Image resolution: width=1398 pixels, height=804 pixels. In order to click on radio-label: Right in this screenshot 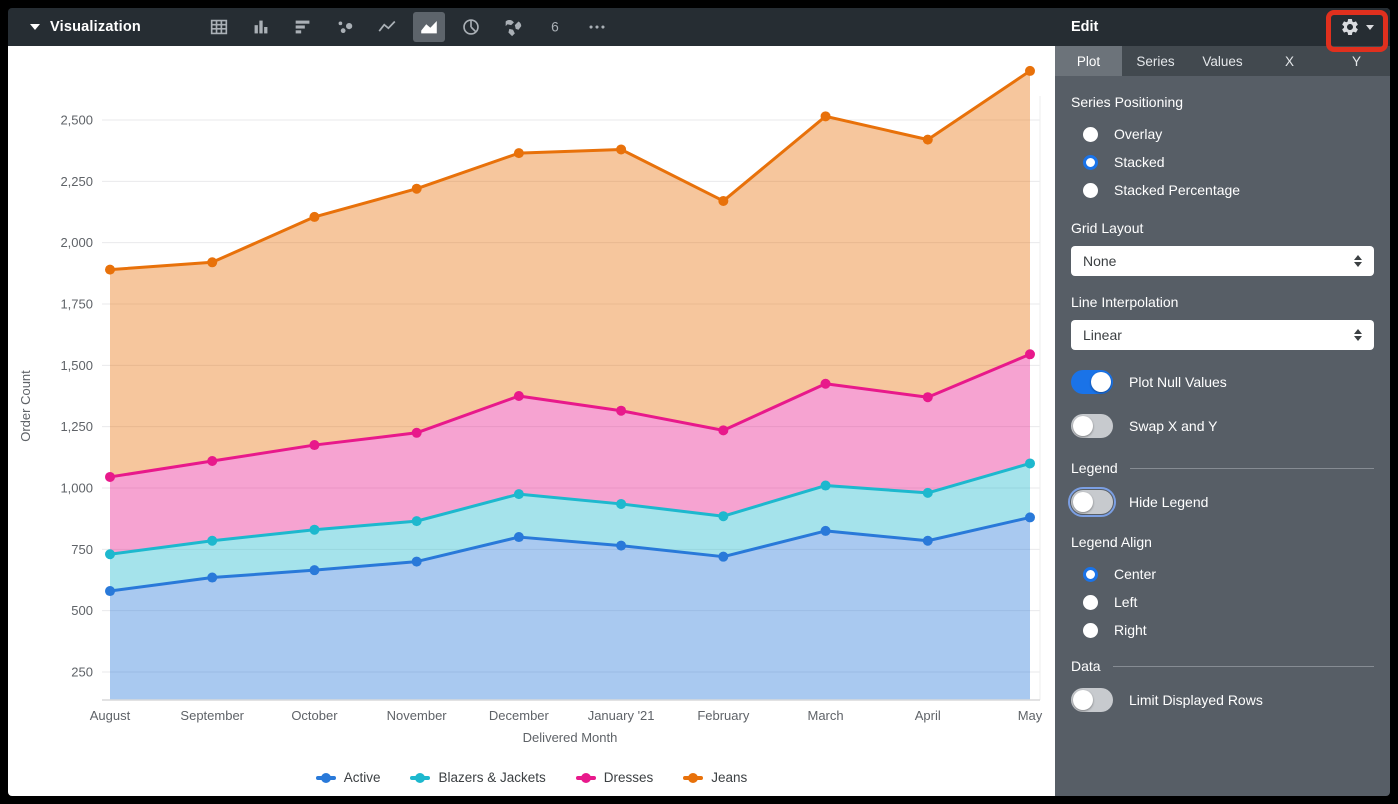, I will do `click(1130, 630)`.